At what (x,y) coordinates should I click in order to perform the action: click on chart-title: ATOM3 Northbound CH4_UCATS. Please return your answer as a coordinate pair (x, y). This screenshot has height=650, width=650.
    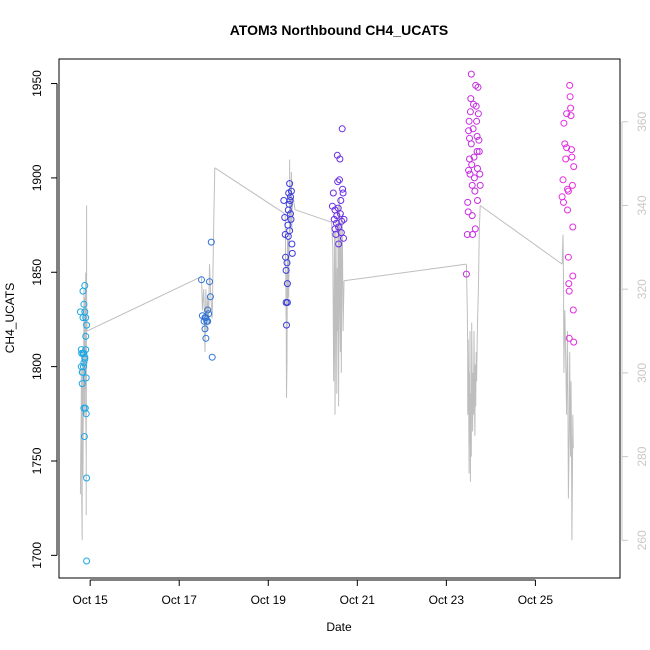
    Looking at the image, I should click on (339, 30).